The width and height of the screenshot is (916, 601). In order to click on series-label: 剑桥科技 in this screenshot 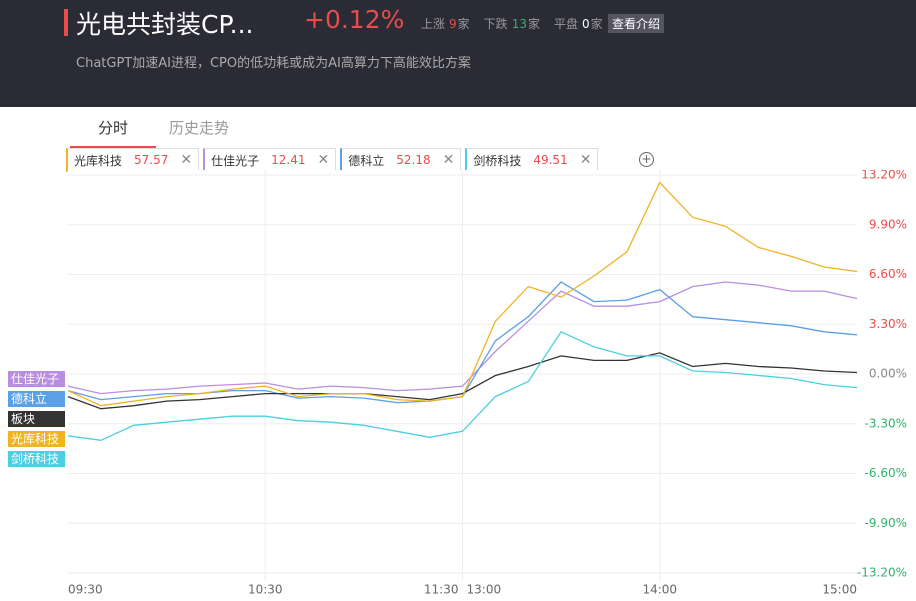, I will do `click(36, 459)`.